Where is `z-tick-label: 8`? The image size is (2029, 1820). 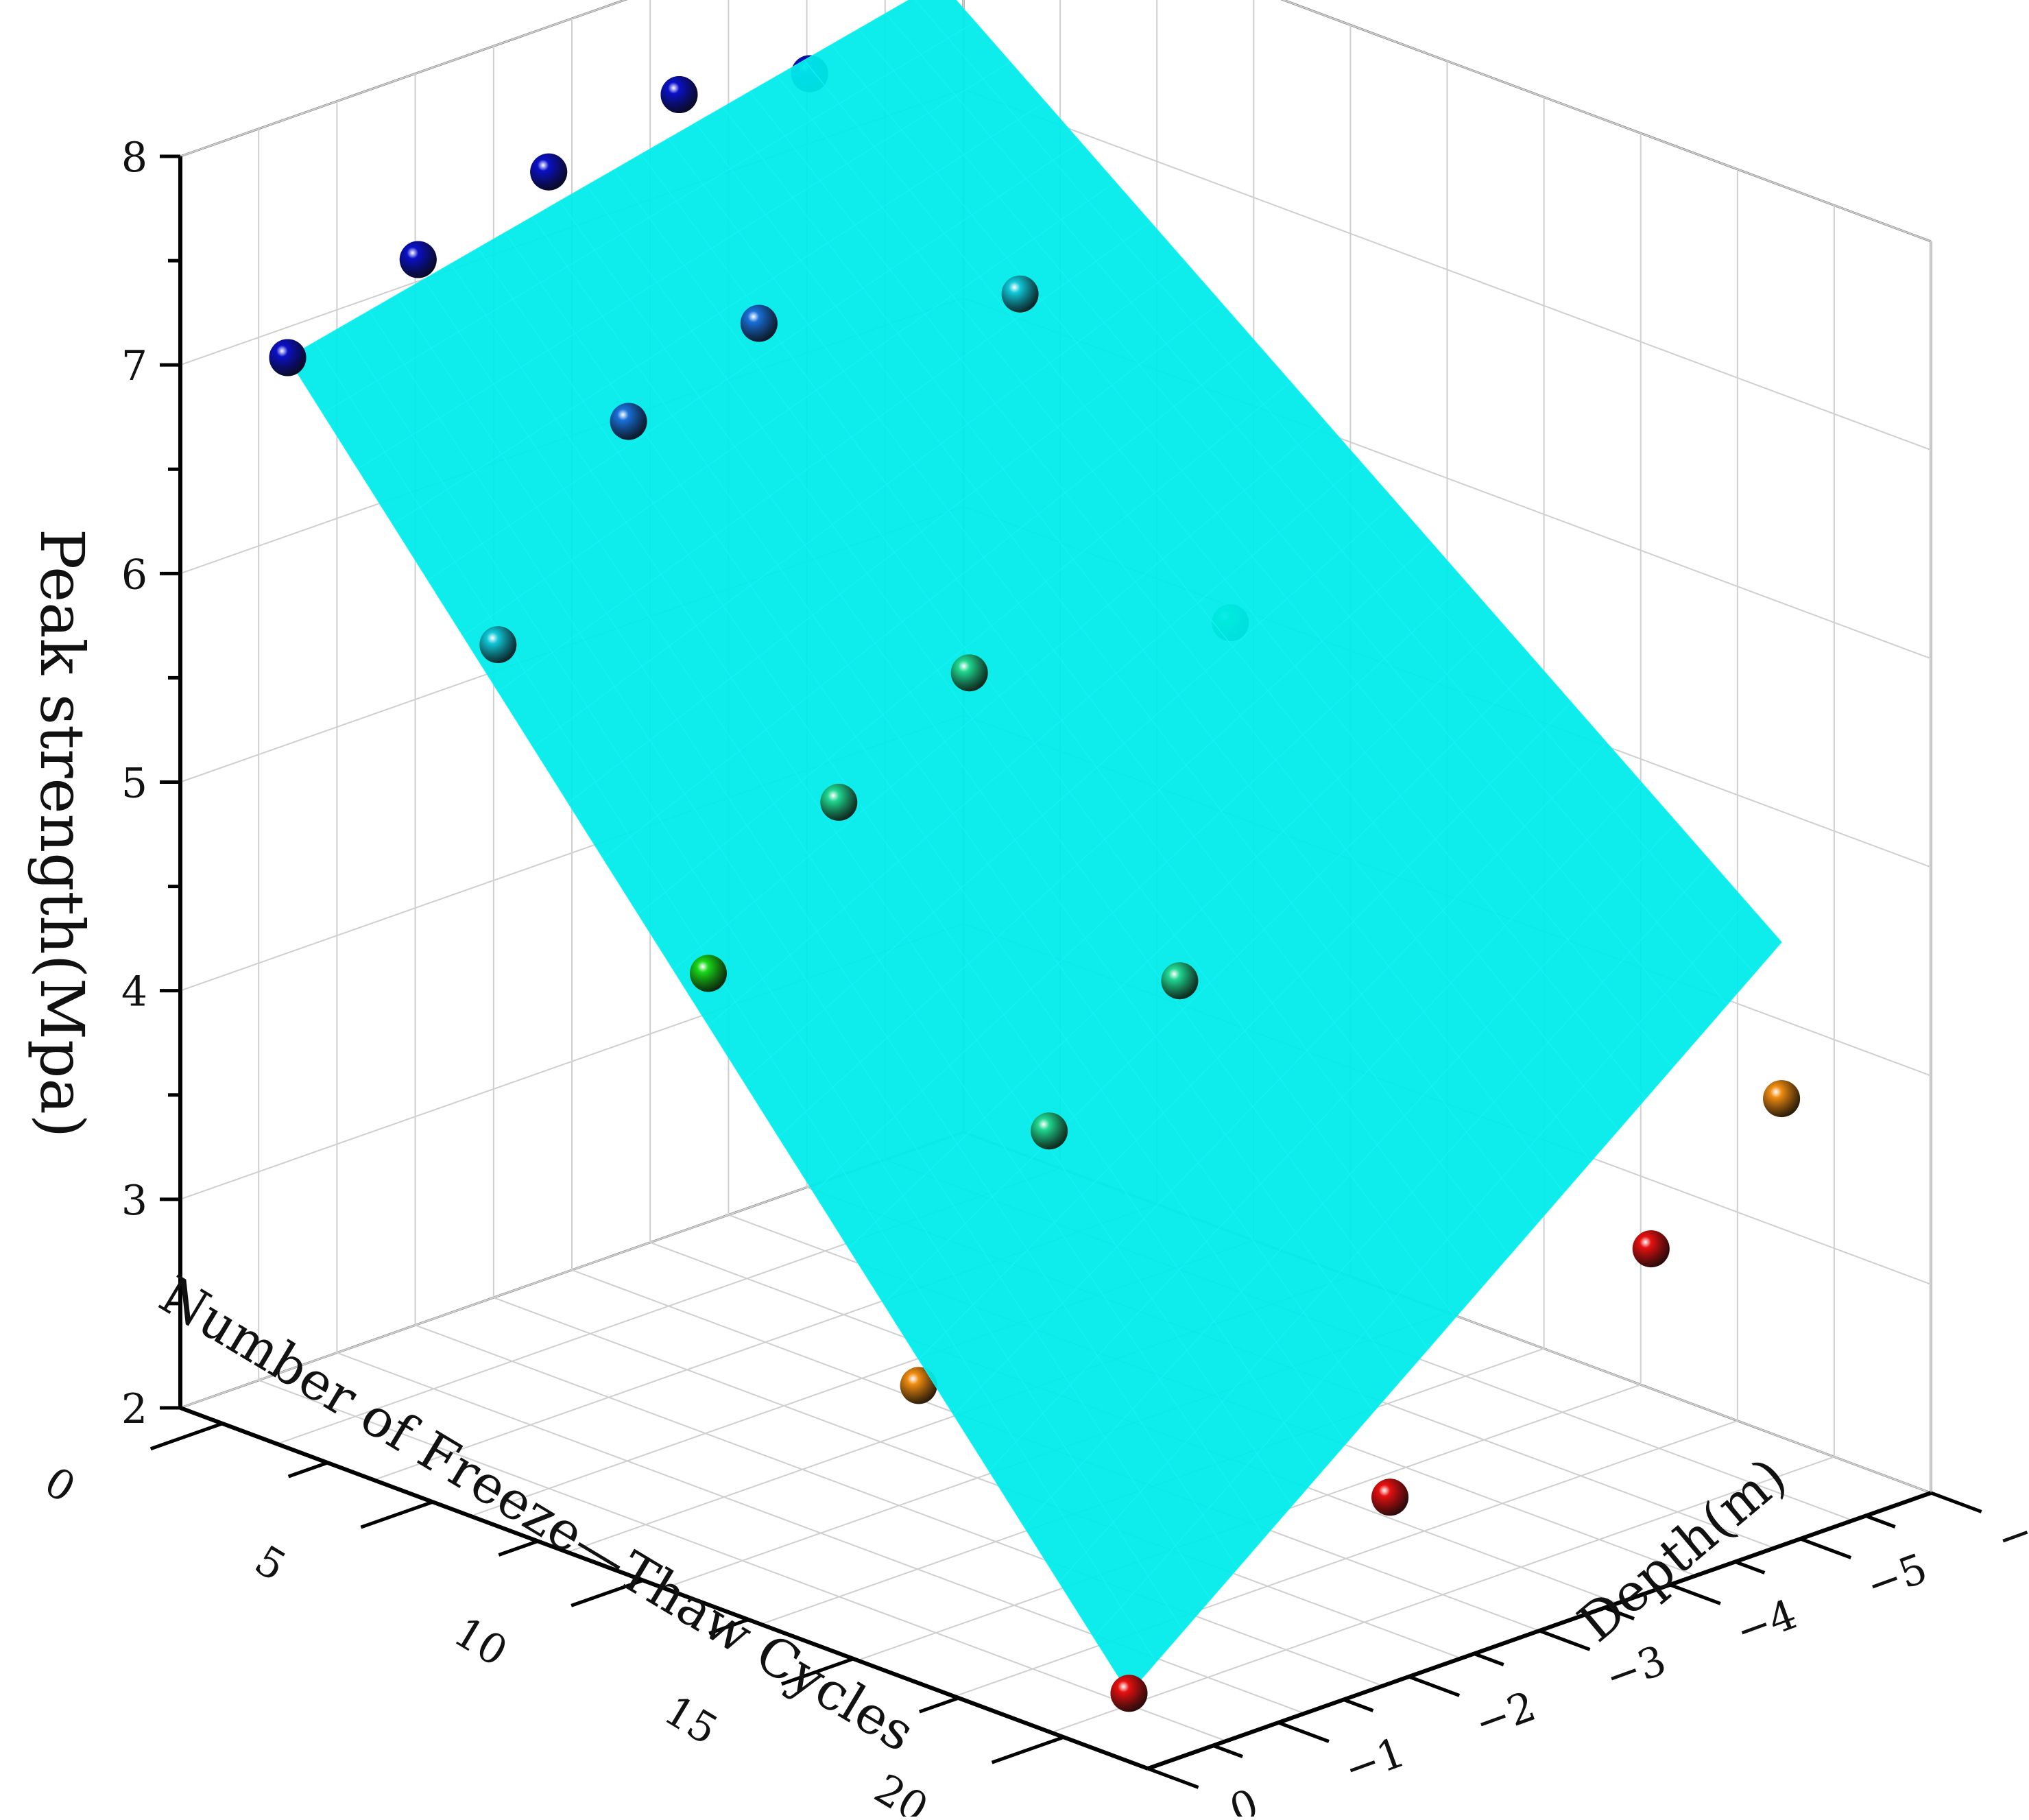
z-tick-label: 8 is located at coordinates (134, 158).